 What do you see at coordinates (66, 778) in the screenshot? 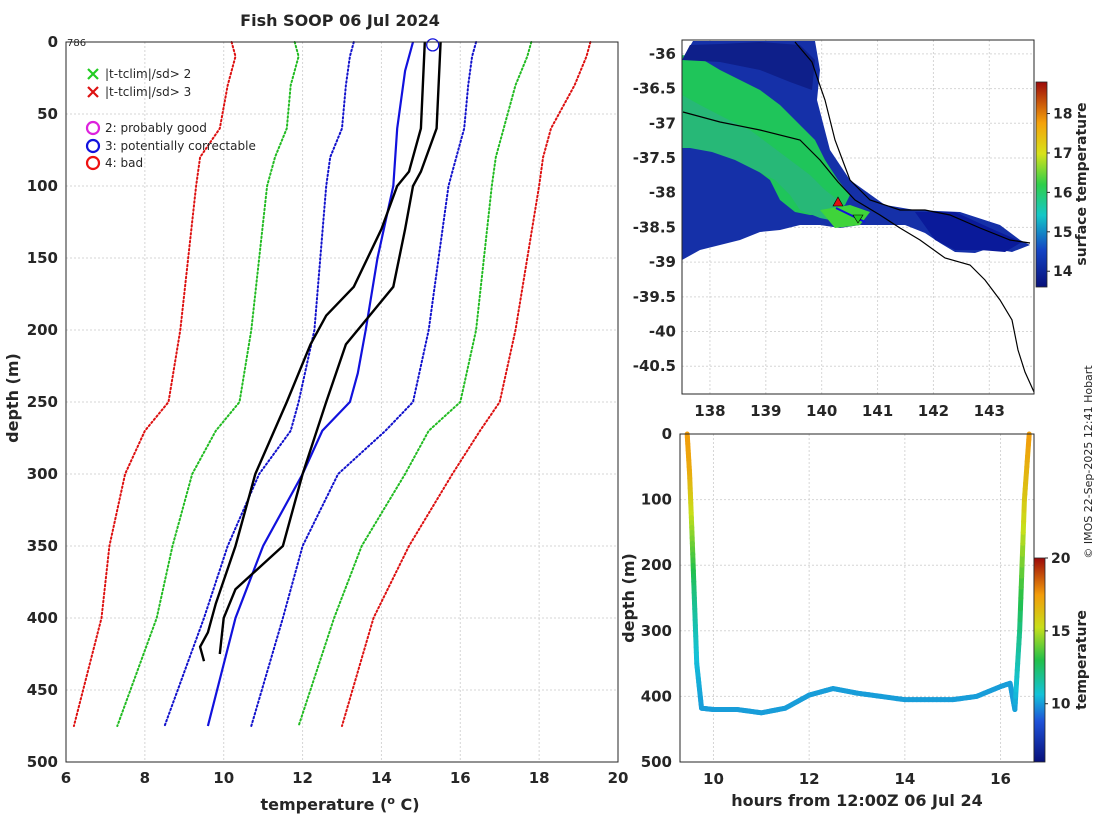
I see `profile-x-tick: 6` at bounding box center [66, 778].